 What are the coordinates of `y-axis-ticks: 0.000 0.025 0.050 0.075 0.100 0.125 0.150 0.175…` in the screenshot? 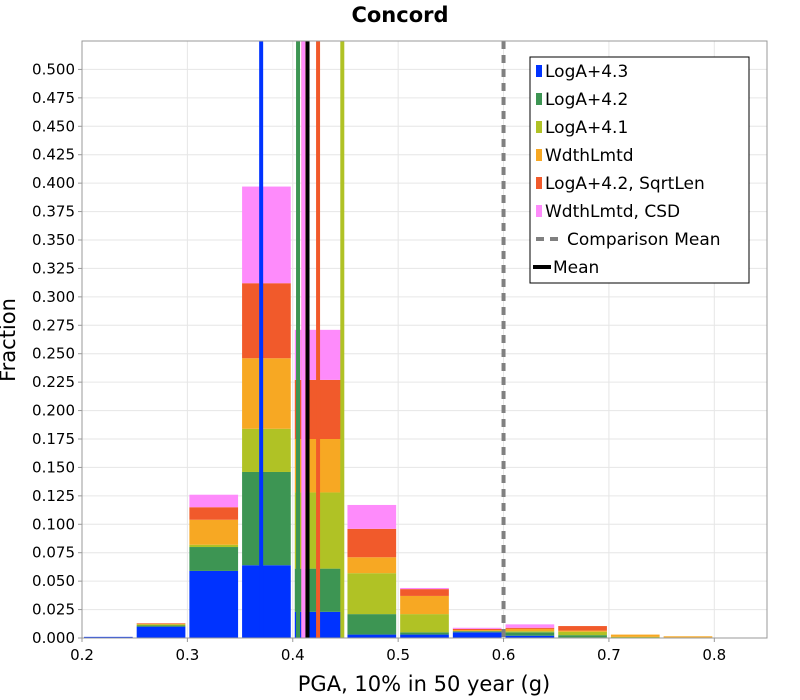 It's located at (57, 353).